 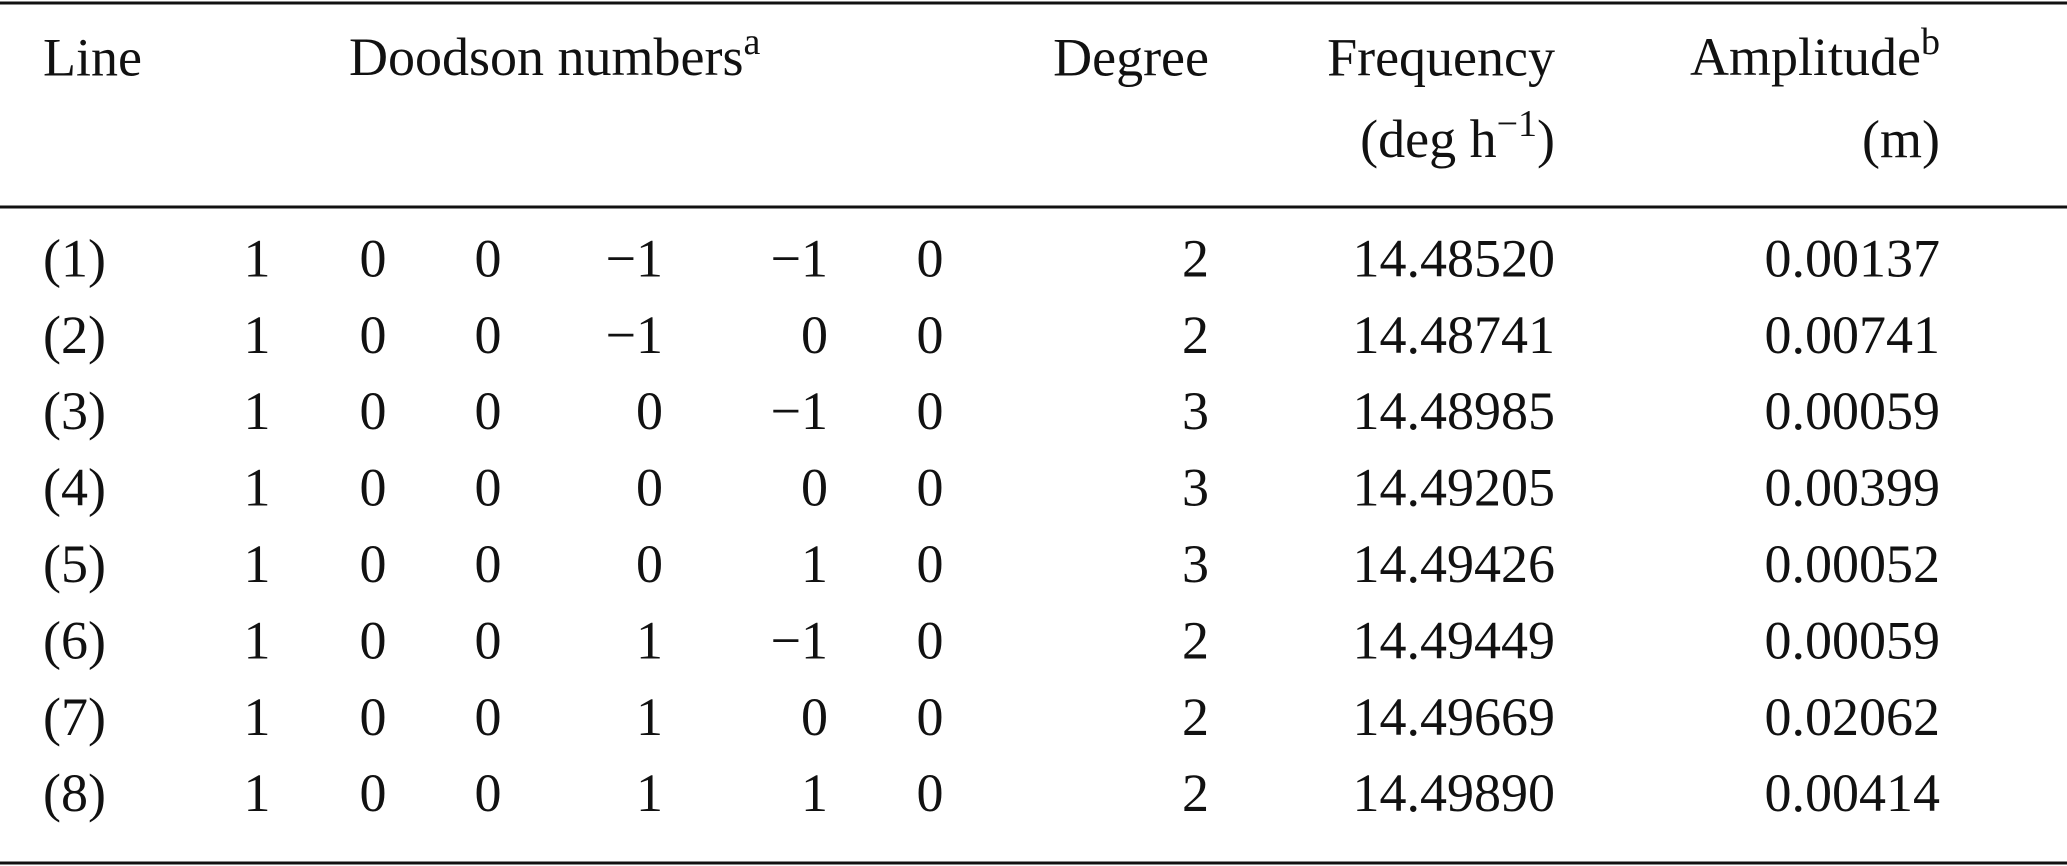 I want to click on footnote-mark: a, so click(x=751, y=42).